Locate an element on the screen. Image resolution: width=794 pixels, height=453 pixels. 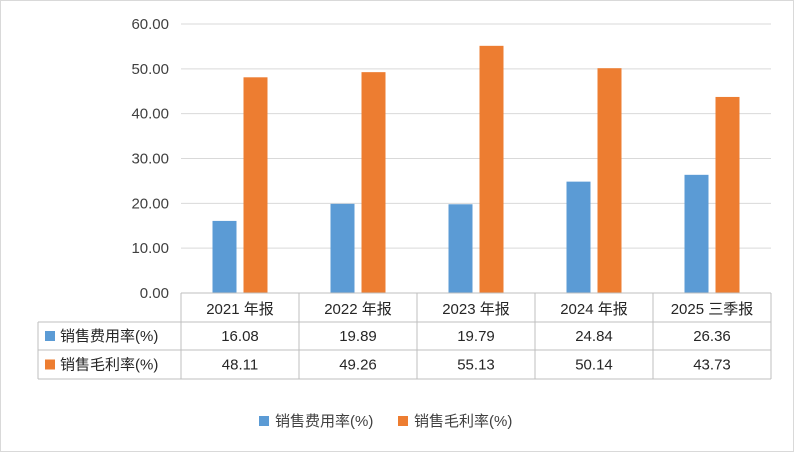
table-cell-value: 48.11 is located at coordinates (240, 365).